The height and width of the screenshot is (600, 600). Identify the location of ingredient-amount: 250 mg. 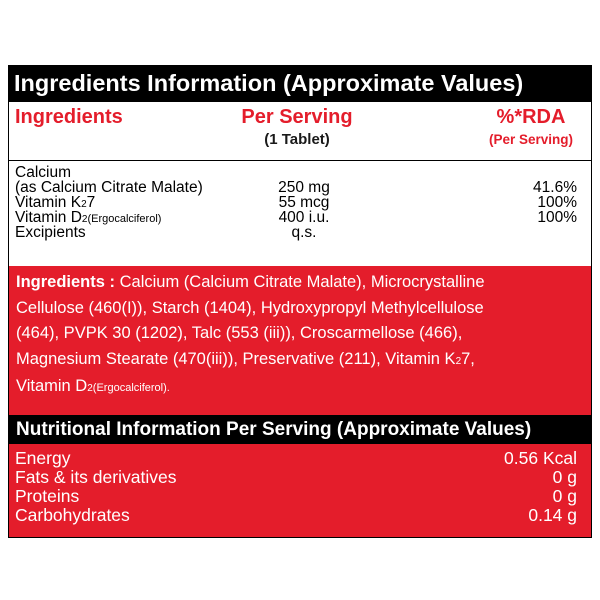
(304, 187).